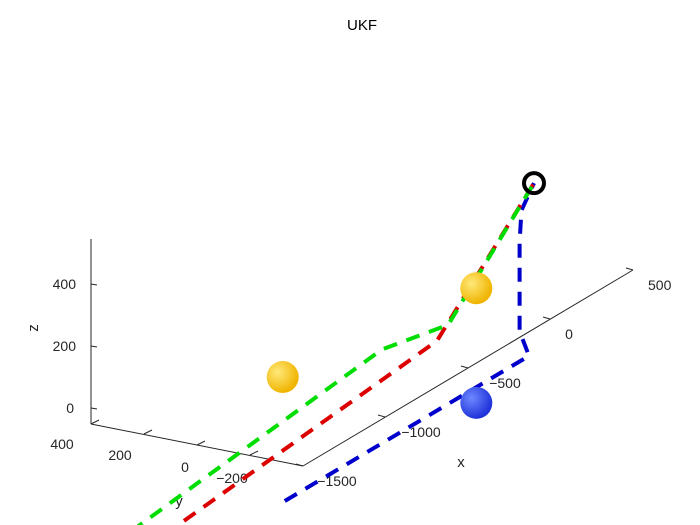  What do you see at coordinates (232, 478) in the screenshot?
I see `y-tick-label-minus200: −200` at bounding box center [232, 478].